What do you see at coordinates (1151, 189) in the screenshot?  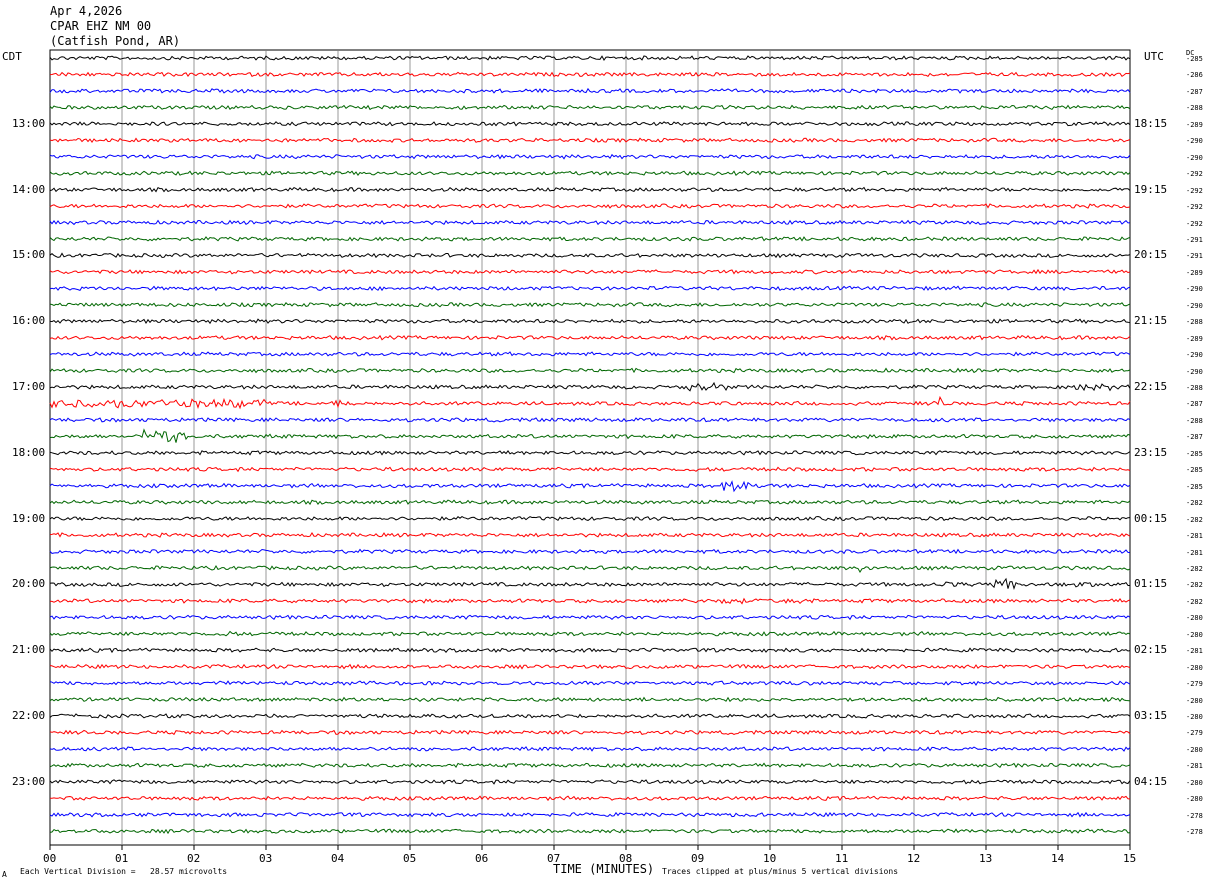 I see `right-hour-label: 19:15` at bounding box center [1151, 189].